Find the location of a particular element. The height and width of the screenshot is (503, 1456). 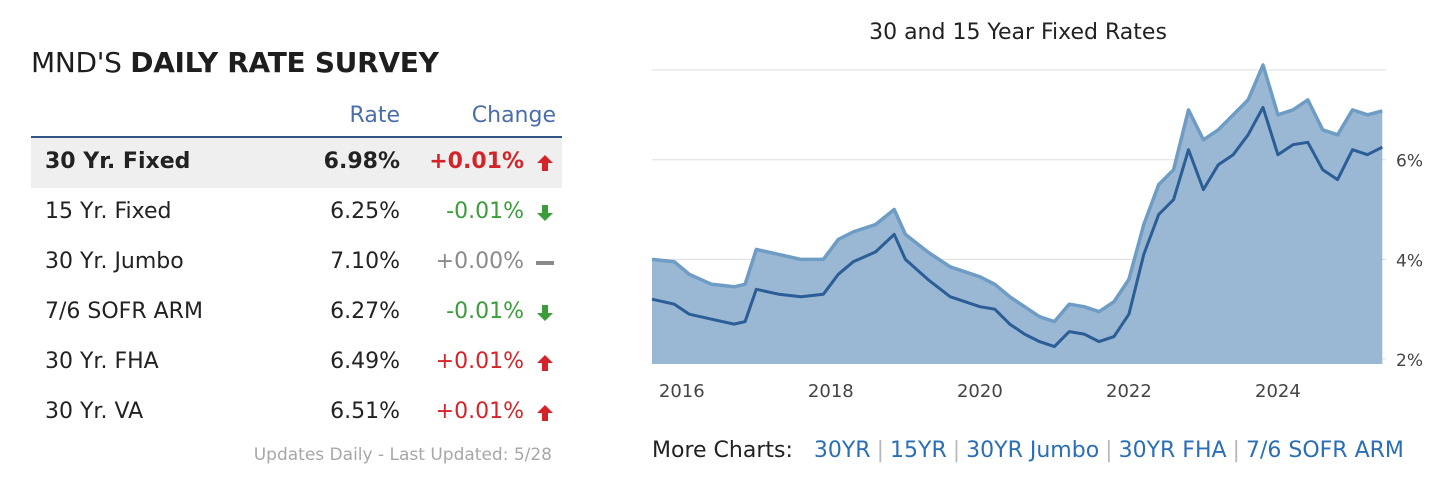

loan-type-label: 30 Yr. VA is located at coordinates (94, 411).